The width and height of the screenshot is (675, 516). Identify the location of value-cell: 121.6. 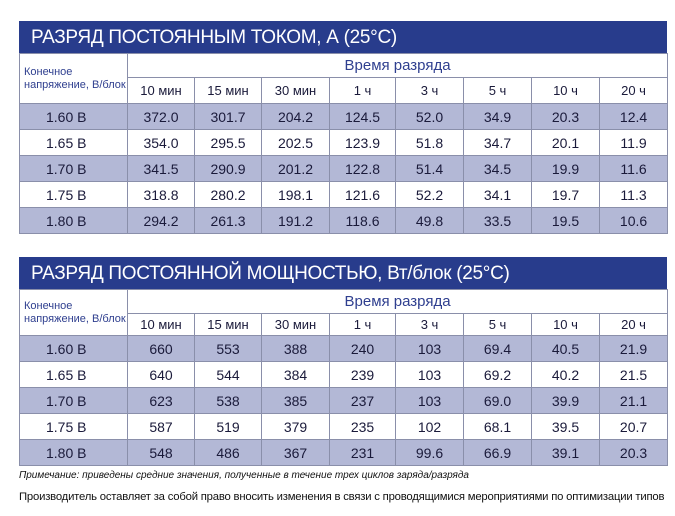
(362, 194).